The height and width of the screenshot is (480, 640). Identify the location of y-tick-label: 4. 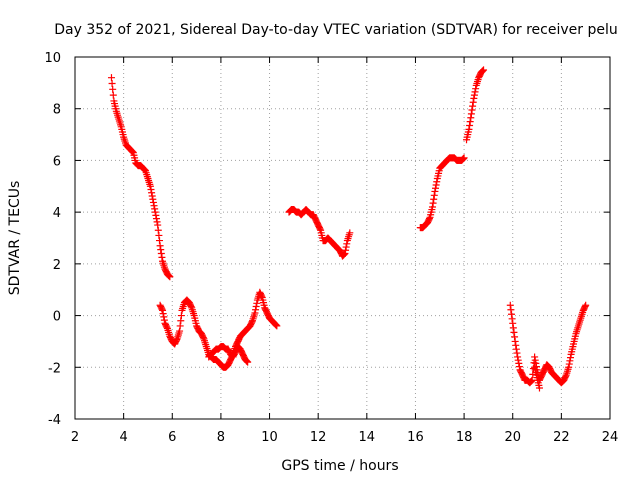
(57, 213).